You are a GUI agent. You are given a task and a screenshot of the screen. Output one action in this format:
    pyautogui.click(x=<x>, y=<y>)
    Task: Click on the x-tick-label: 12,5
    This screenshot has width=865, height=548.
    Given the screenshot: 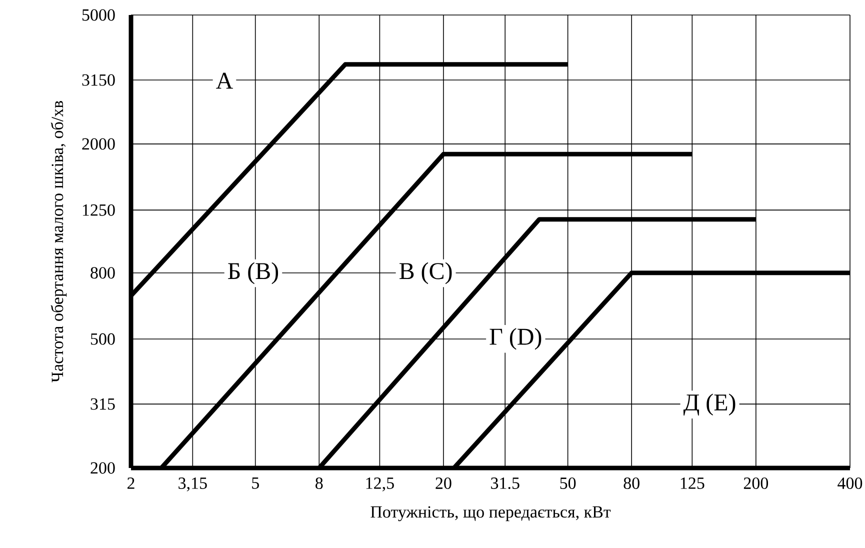 What is the action you would take?
    pyautogui.click(x=380, y=485)
    